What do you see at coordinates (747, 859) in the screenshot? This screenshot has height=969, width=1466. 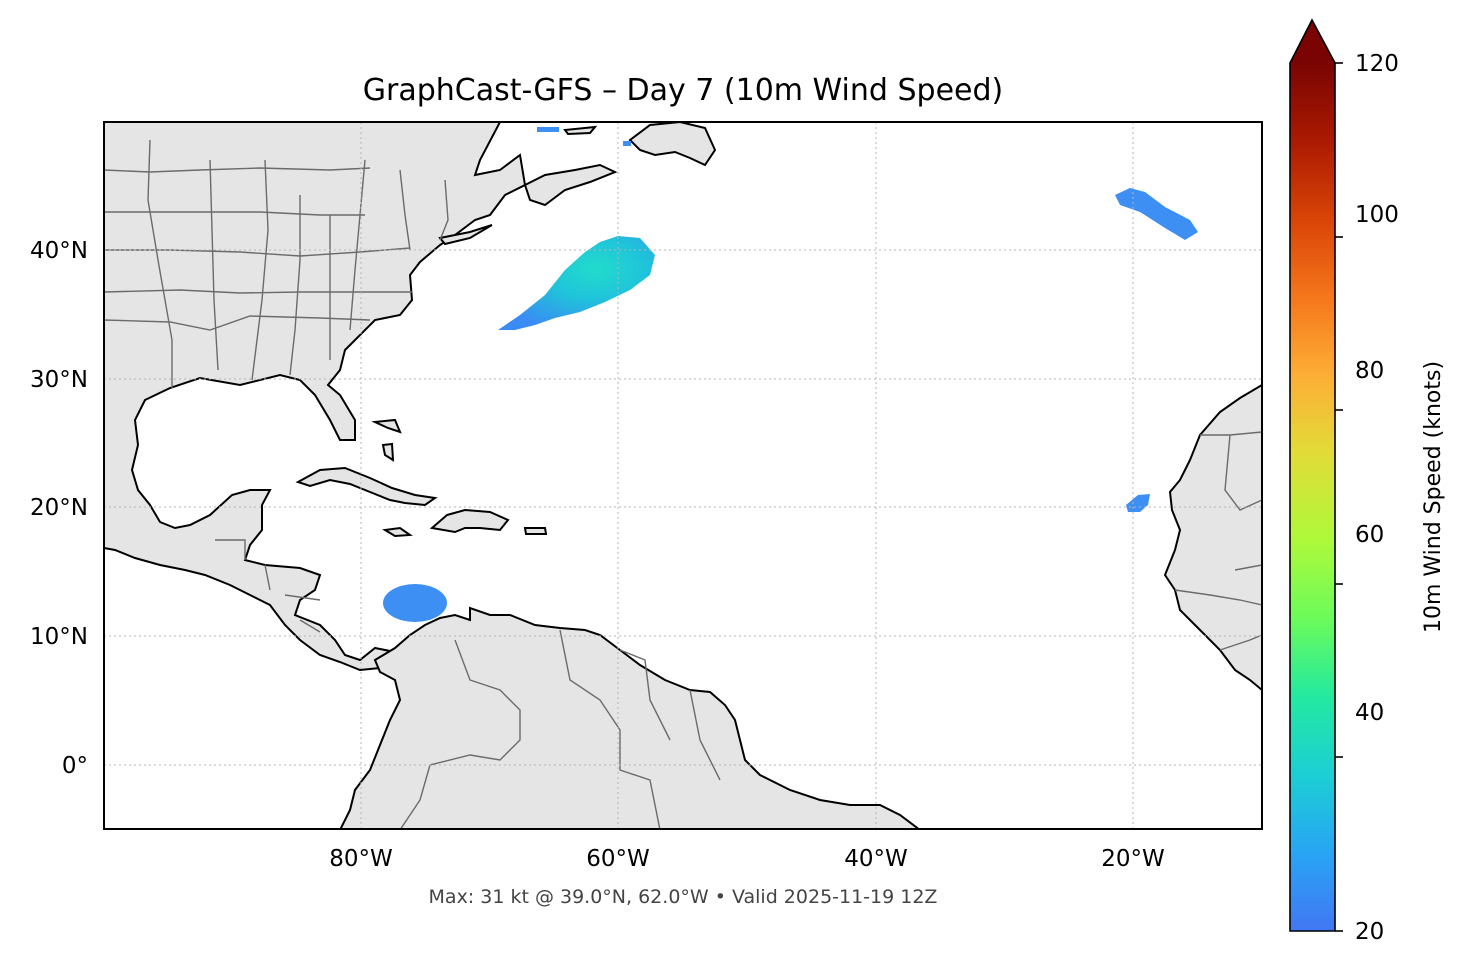 I see `lon-tick-labels: 80°W 60°W 40°W 20°W` at bounding box center [747, 859].